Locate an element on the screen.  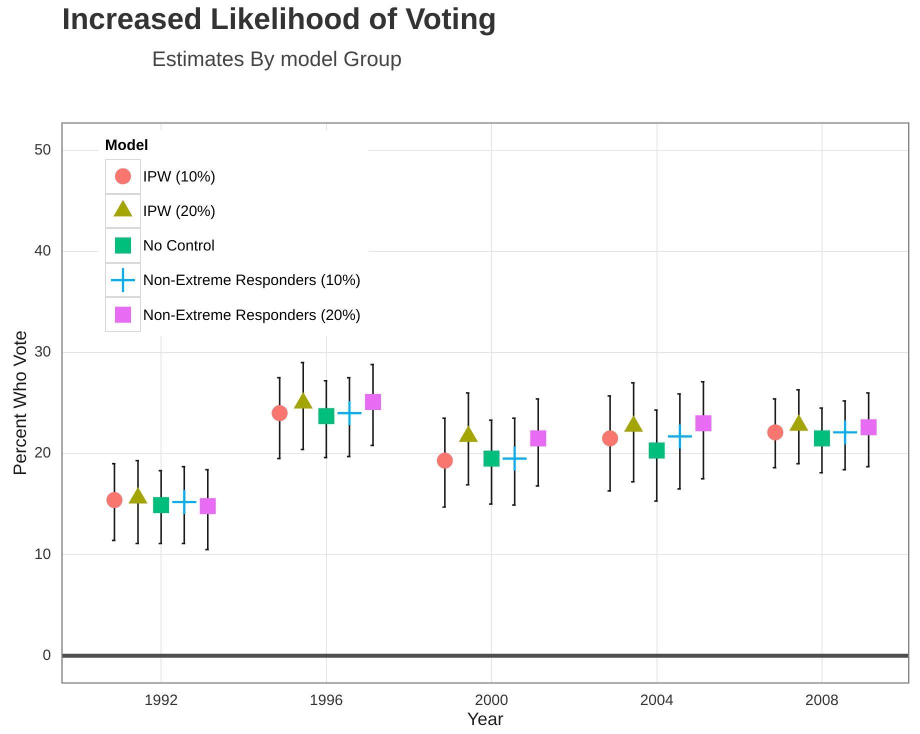
x-axis-title: Year is located at coordinates (485, 719).